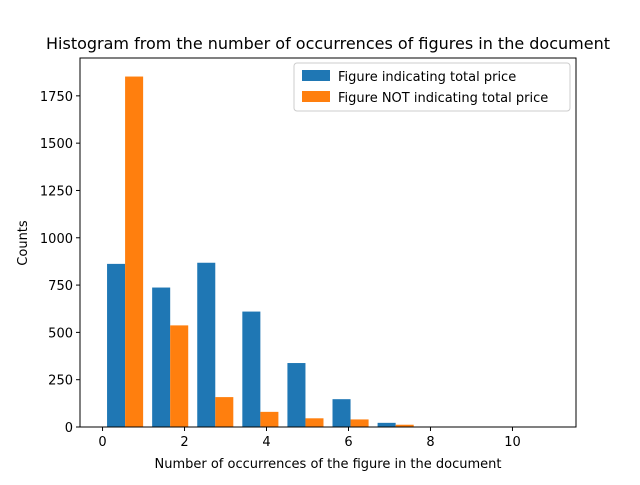 This screenshot has width=640, height=485. What do you see at coordinates (69, 428) in the screenshot?
I see `y-tick-label: 0` at bounding box center [69, 428].